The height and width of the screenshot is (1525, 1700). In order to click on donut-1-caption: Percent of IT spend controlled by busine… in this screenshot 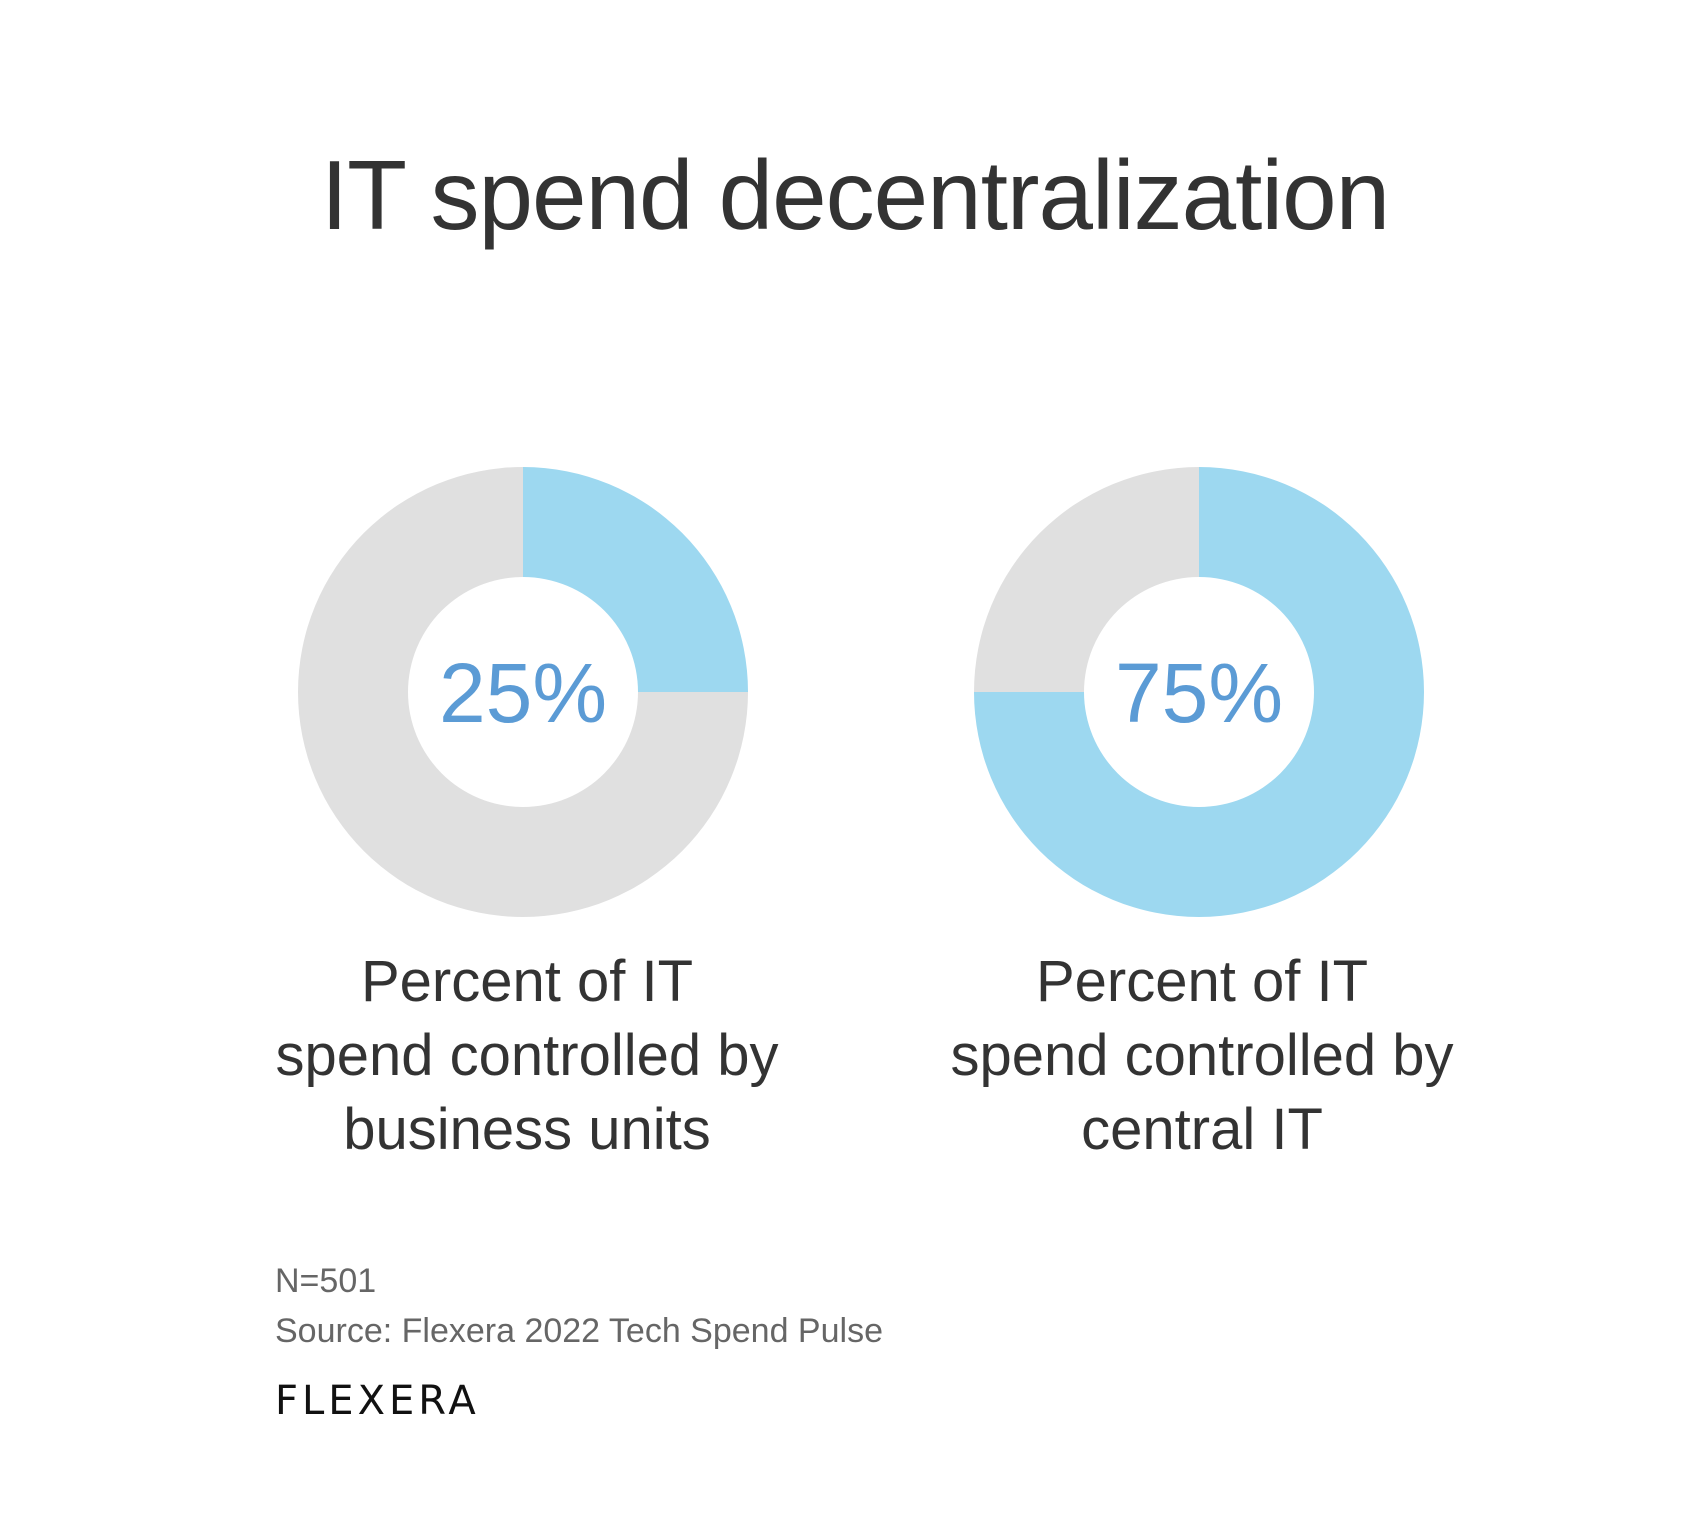, I will do `click(527, 1056)`.